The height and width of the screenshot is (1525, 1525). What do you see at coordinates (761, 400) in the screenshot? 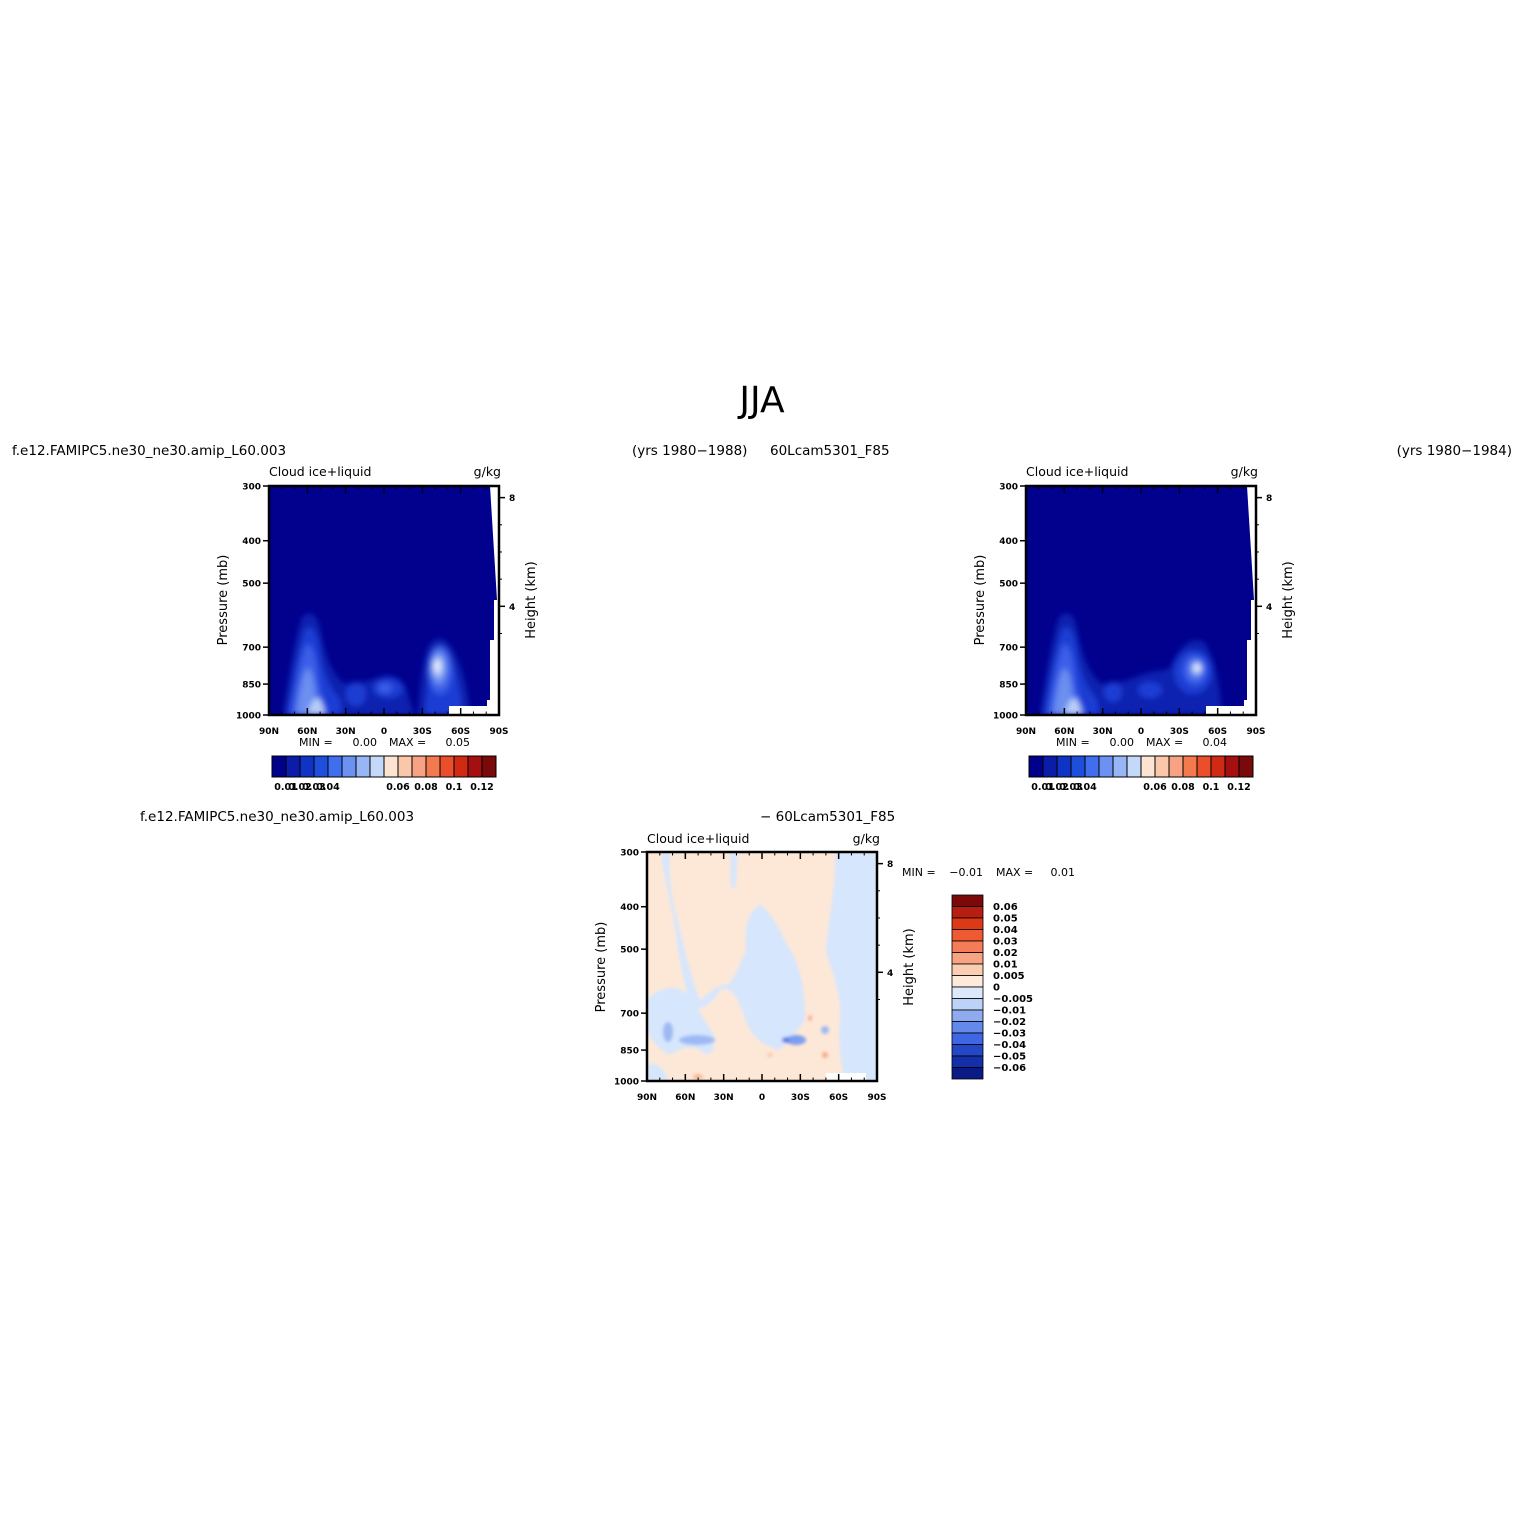
I see `page-title: JJA` at bounding box center [761, 400].